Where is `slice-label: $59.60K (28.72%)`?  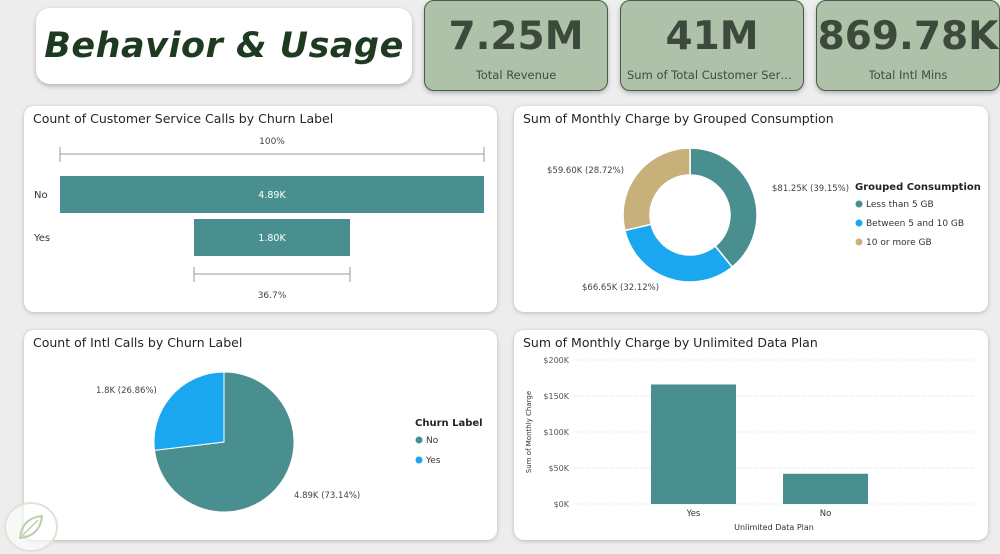 slice-label: $59.60K (28.72%) is located at coordinates (585, 171).